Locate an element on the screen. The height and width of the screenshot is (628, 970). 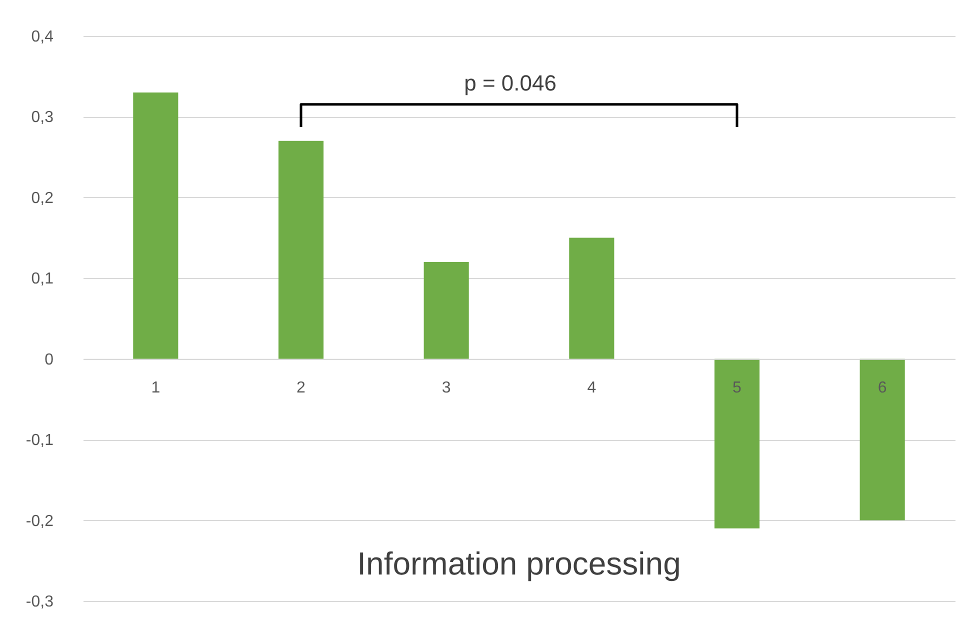
x-tick-label: 3 is located at coordinates (446, 387).